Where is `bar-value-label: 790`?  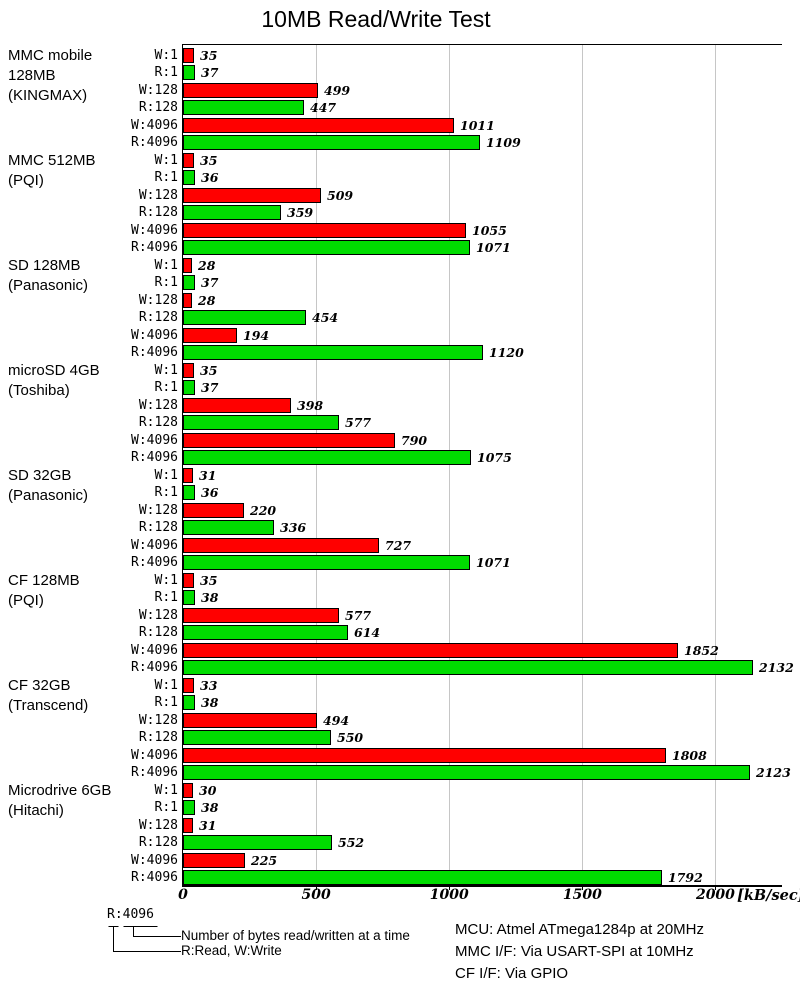 bar-value-label: 790 is located at coordinates (414, 440).